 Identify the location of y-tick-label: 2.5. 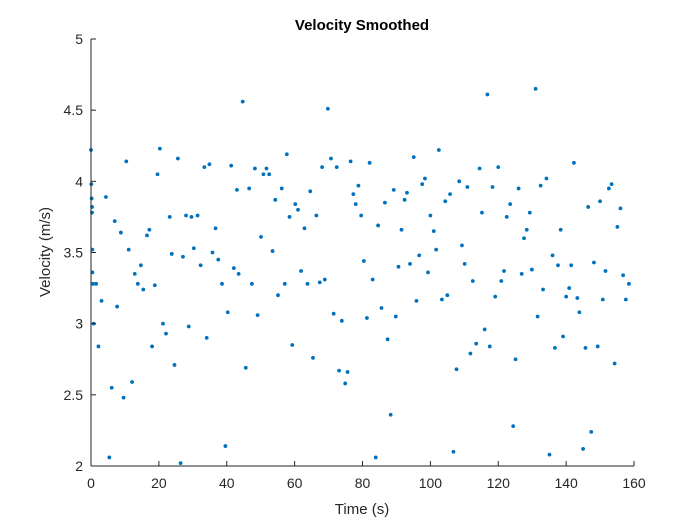
(74, 395).